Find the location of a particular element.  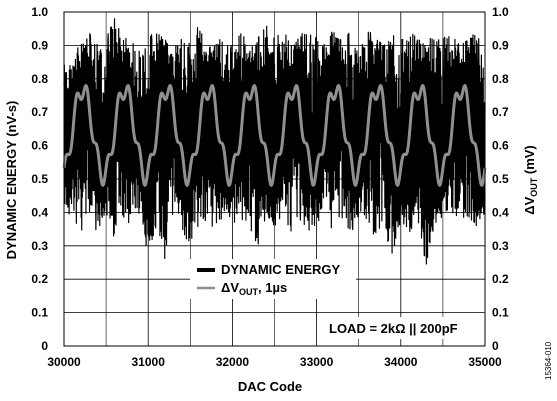

y-tick-label: 0.2 is located at coordinates (39, 279).